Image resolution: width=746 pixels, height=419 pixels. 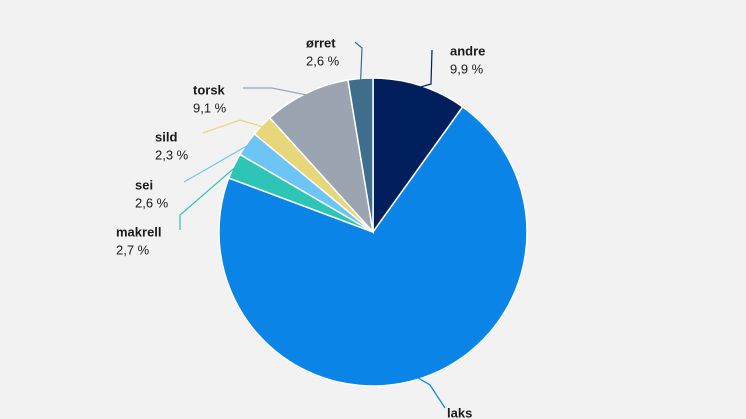 I want to click on slice-label: laks, so click(x=459, y=412).